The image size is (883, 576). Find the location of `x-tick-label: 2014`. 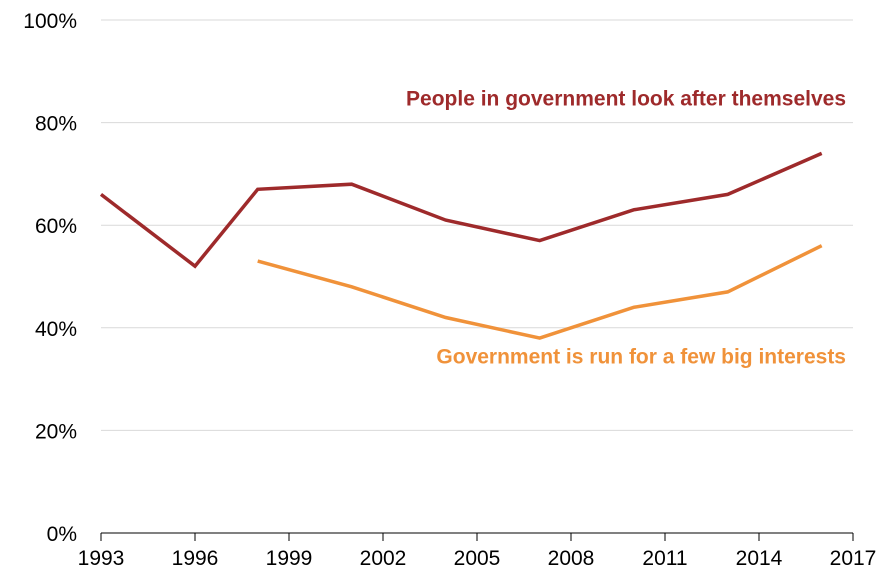

x-tick-label: 2014 is located at coordinates (759, 558).